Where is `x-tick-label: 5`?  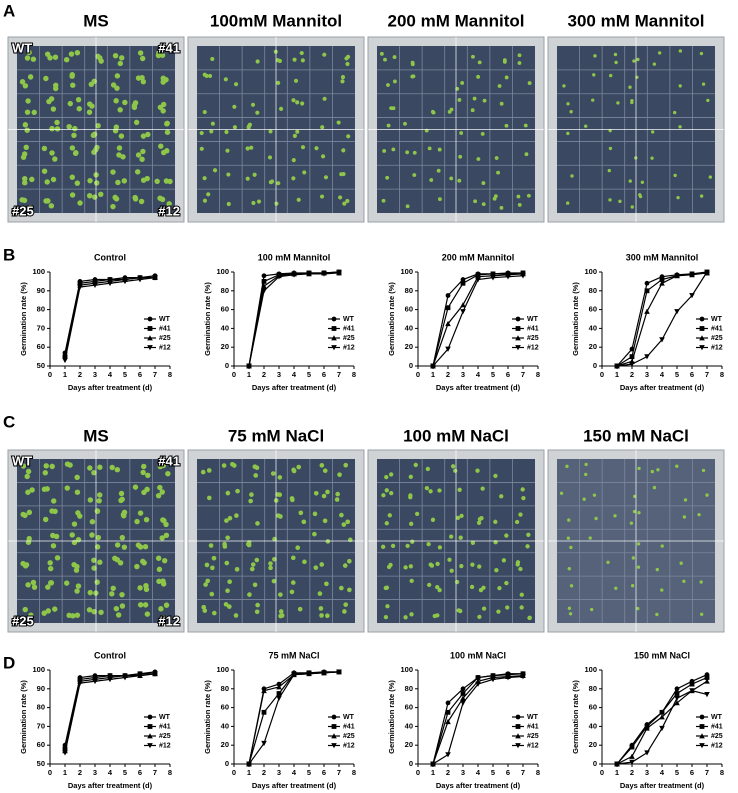
x-tick-label: 5 is located at coordinates (125, 374).